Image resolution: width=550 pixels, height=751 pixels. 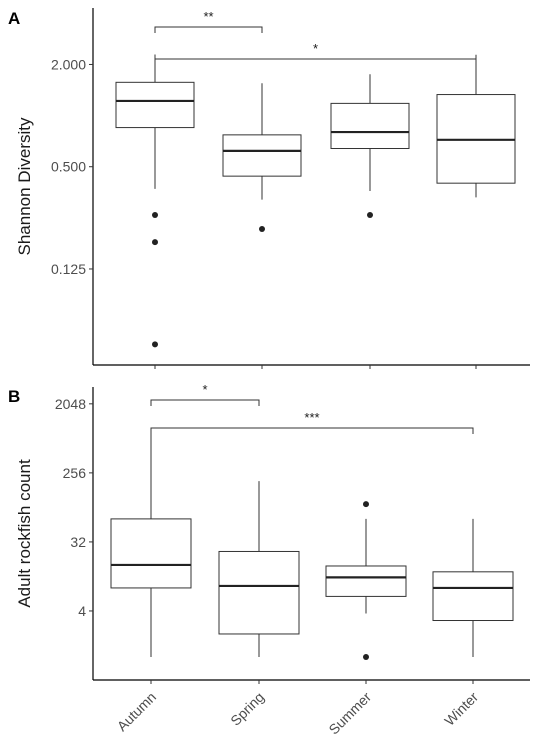 What do you see at coordinates (461, 709) in the screenshot?
I see `panel-b-x-tick-label: Winter` at bounding box center [461, 709].